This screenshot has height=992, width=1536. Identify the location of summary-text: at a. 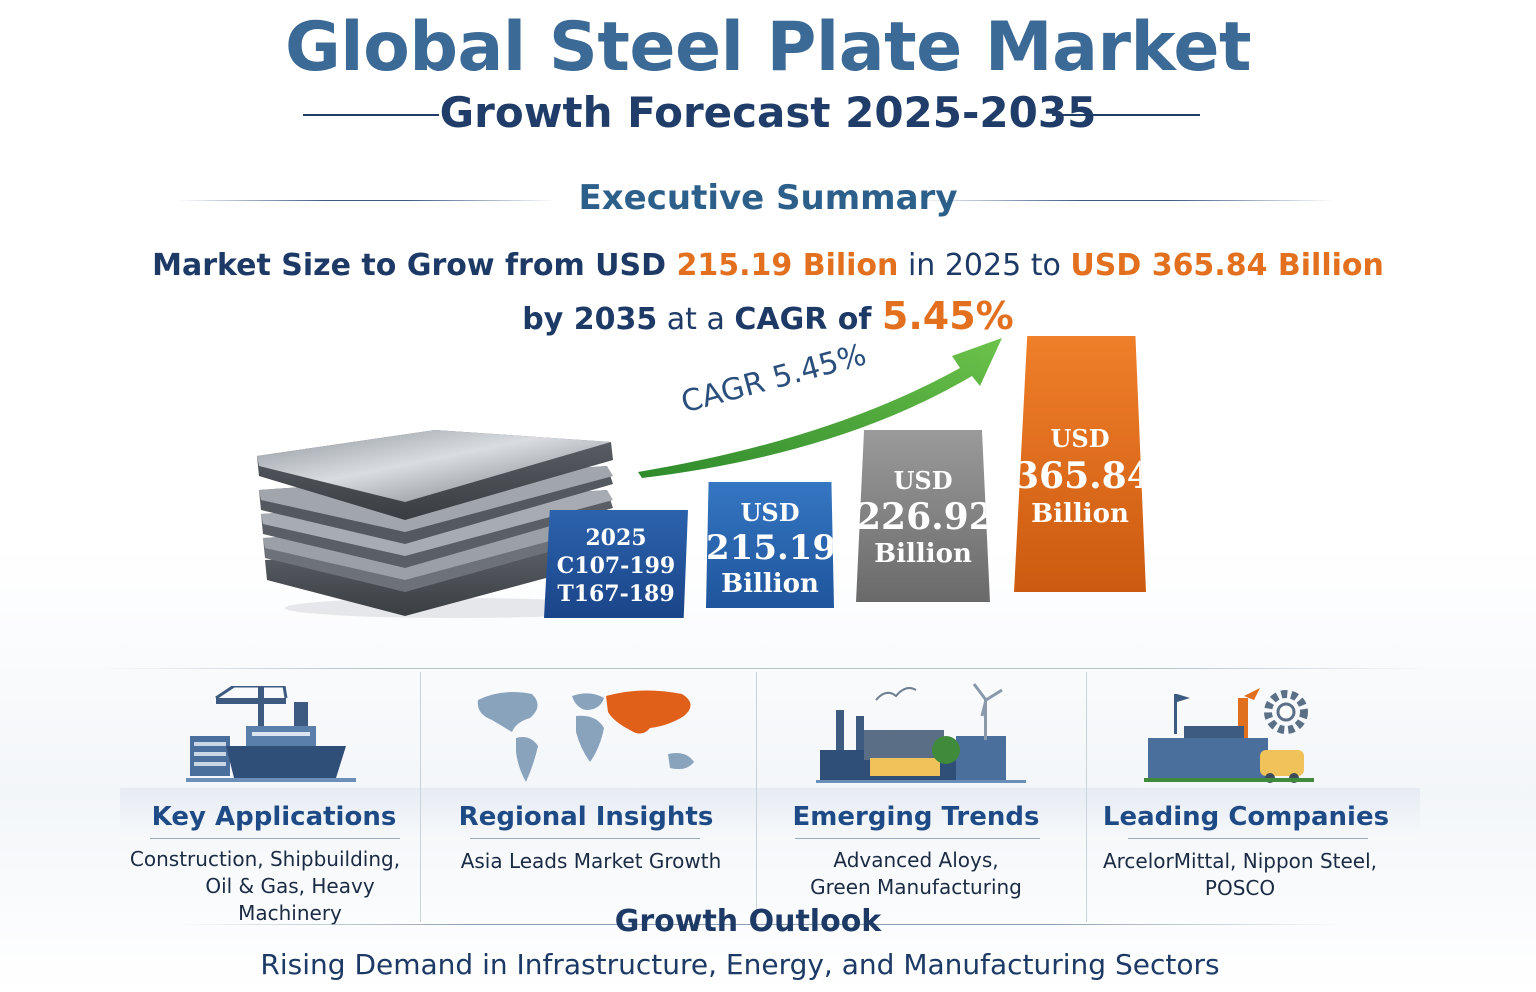
(696, 319).